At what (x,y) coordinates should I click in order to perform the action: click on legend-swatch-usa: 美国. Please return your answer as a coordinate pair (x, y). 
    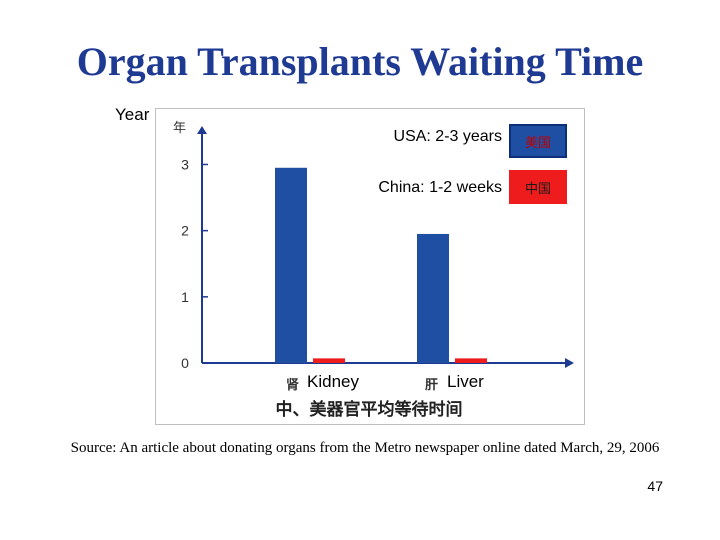
    Looking at the image, I should click on (538, 141).